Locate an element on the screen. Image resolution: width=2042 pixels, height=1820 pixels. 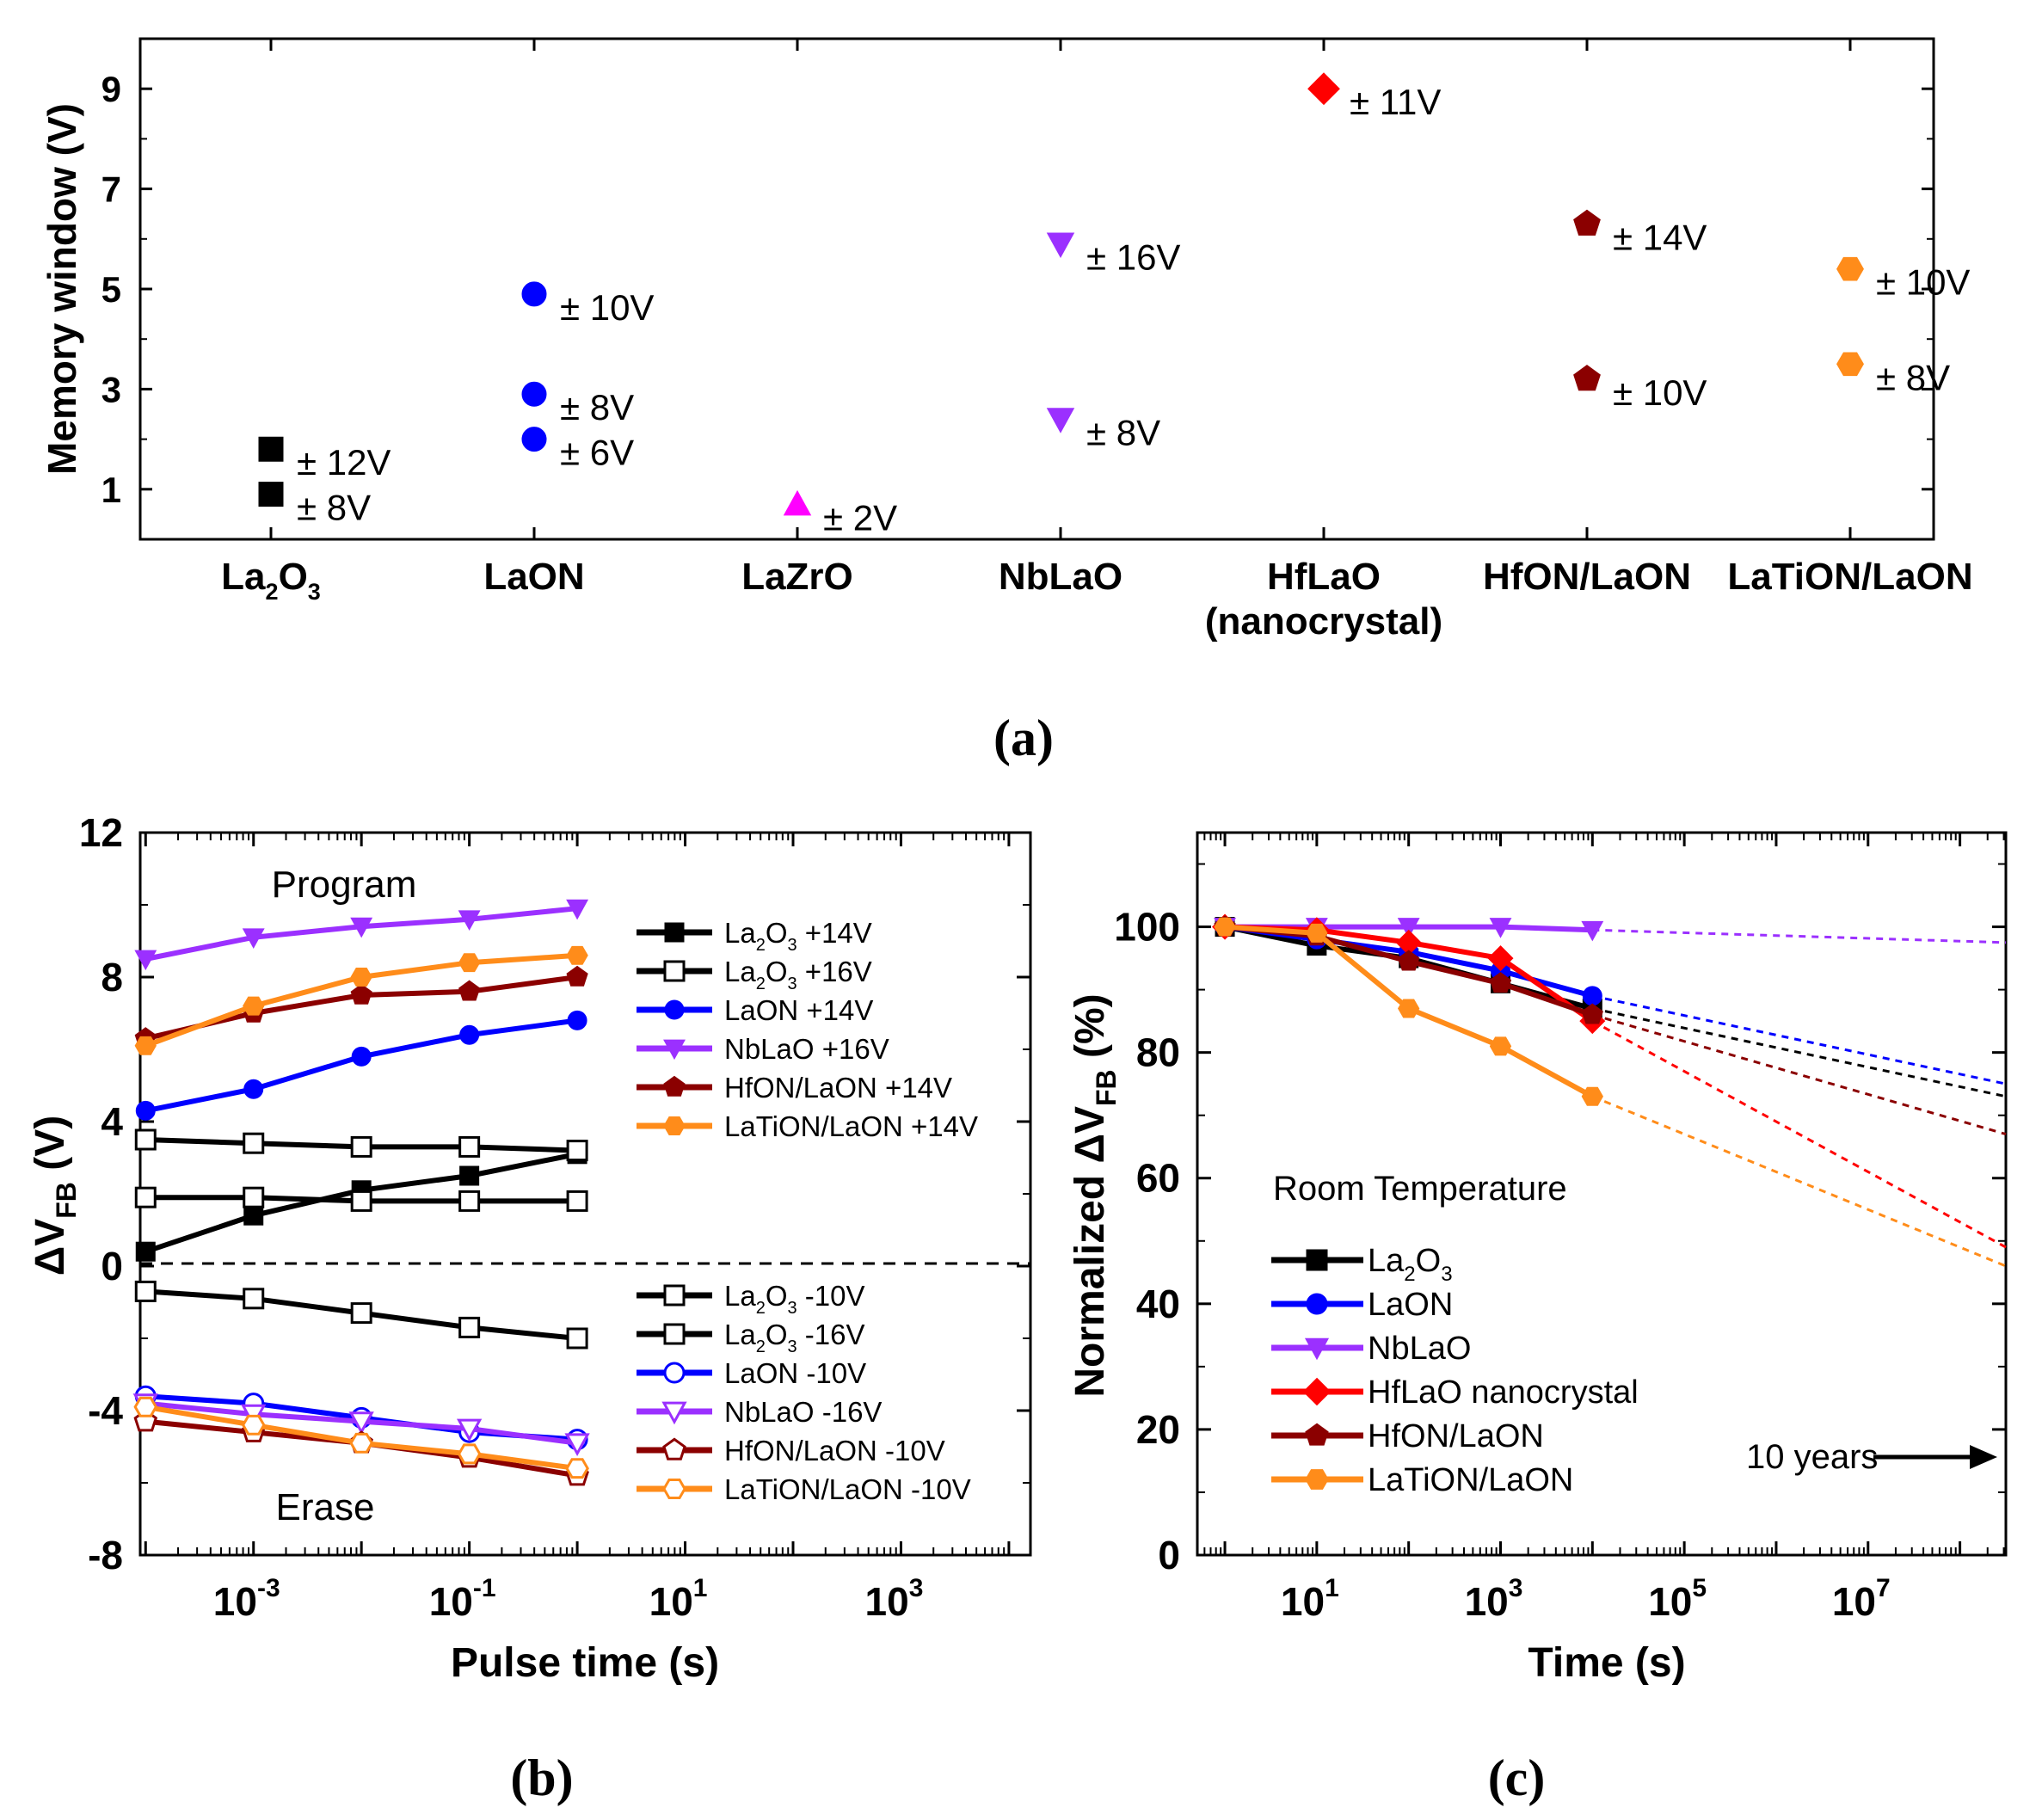
y-tick-label: 12 is located at coordinates (101, 832).